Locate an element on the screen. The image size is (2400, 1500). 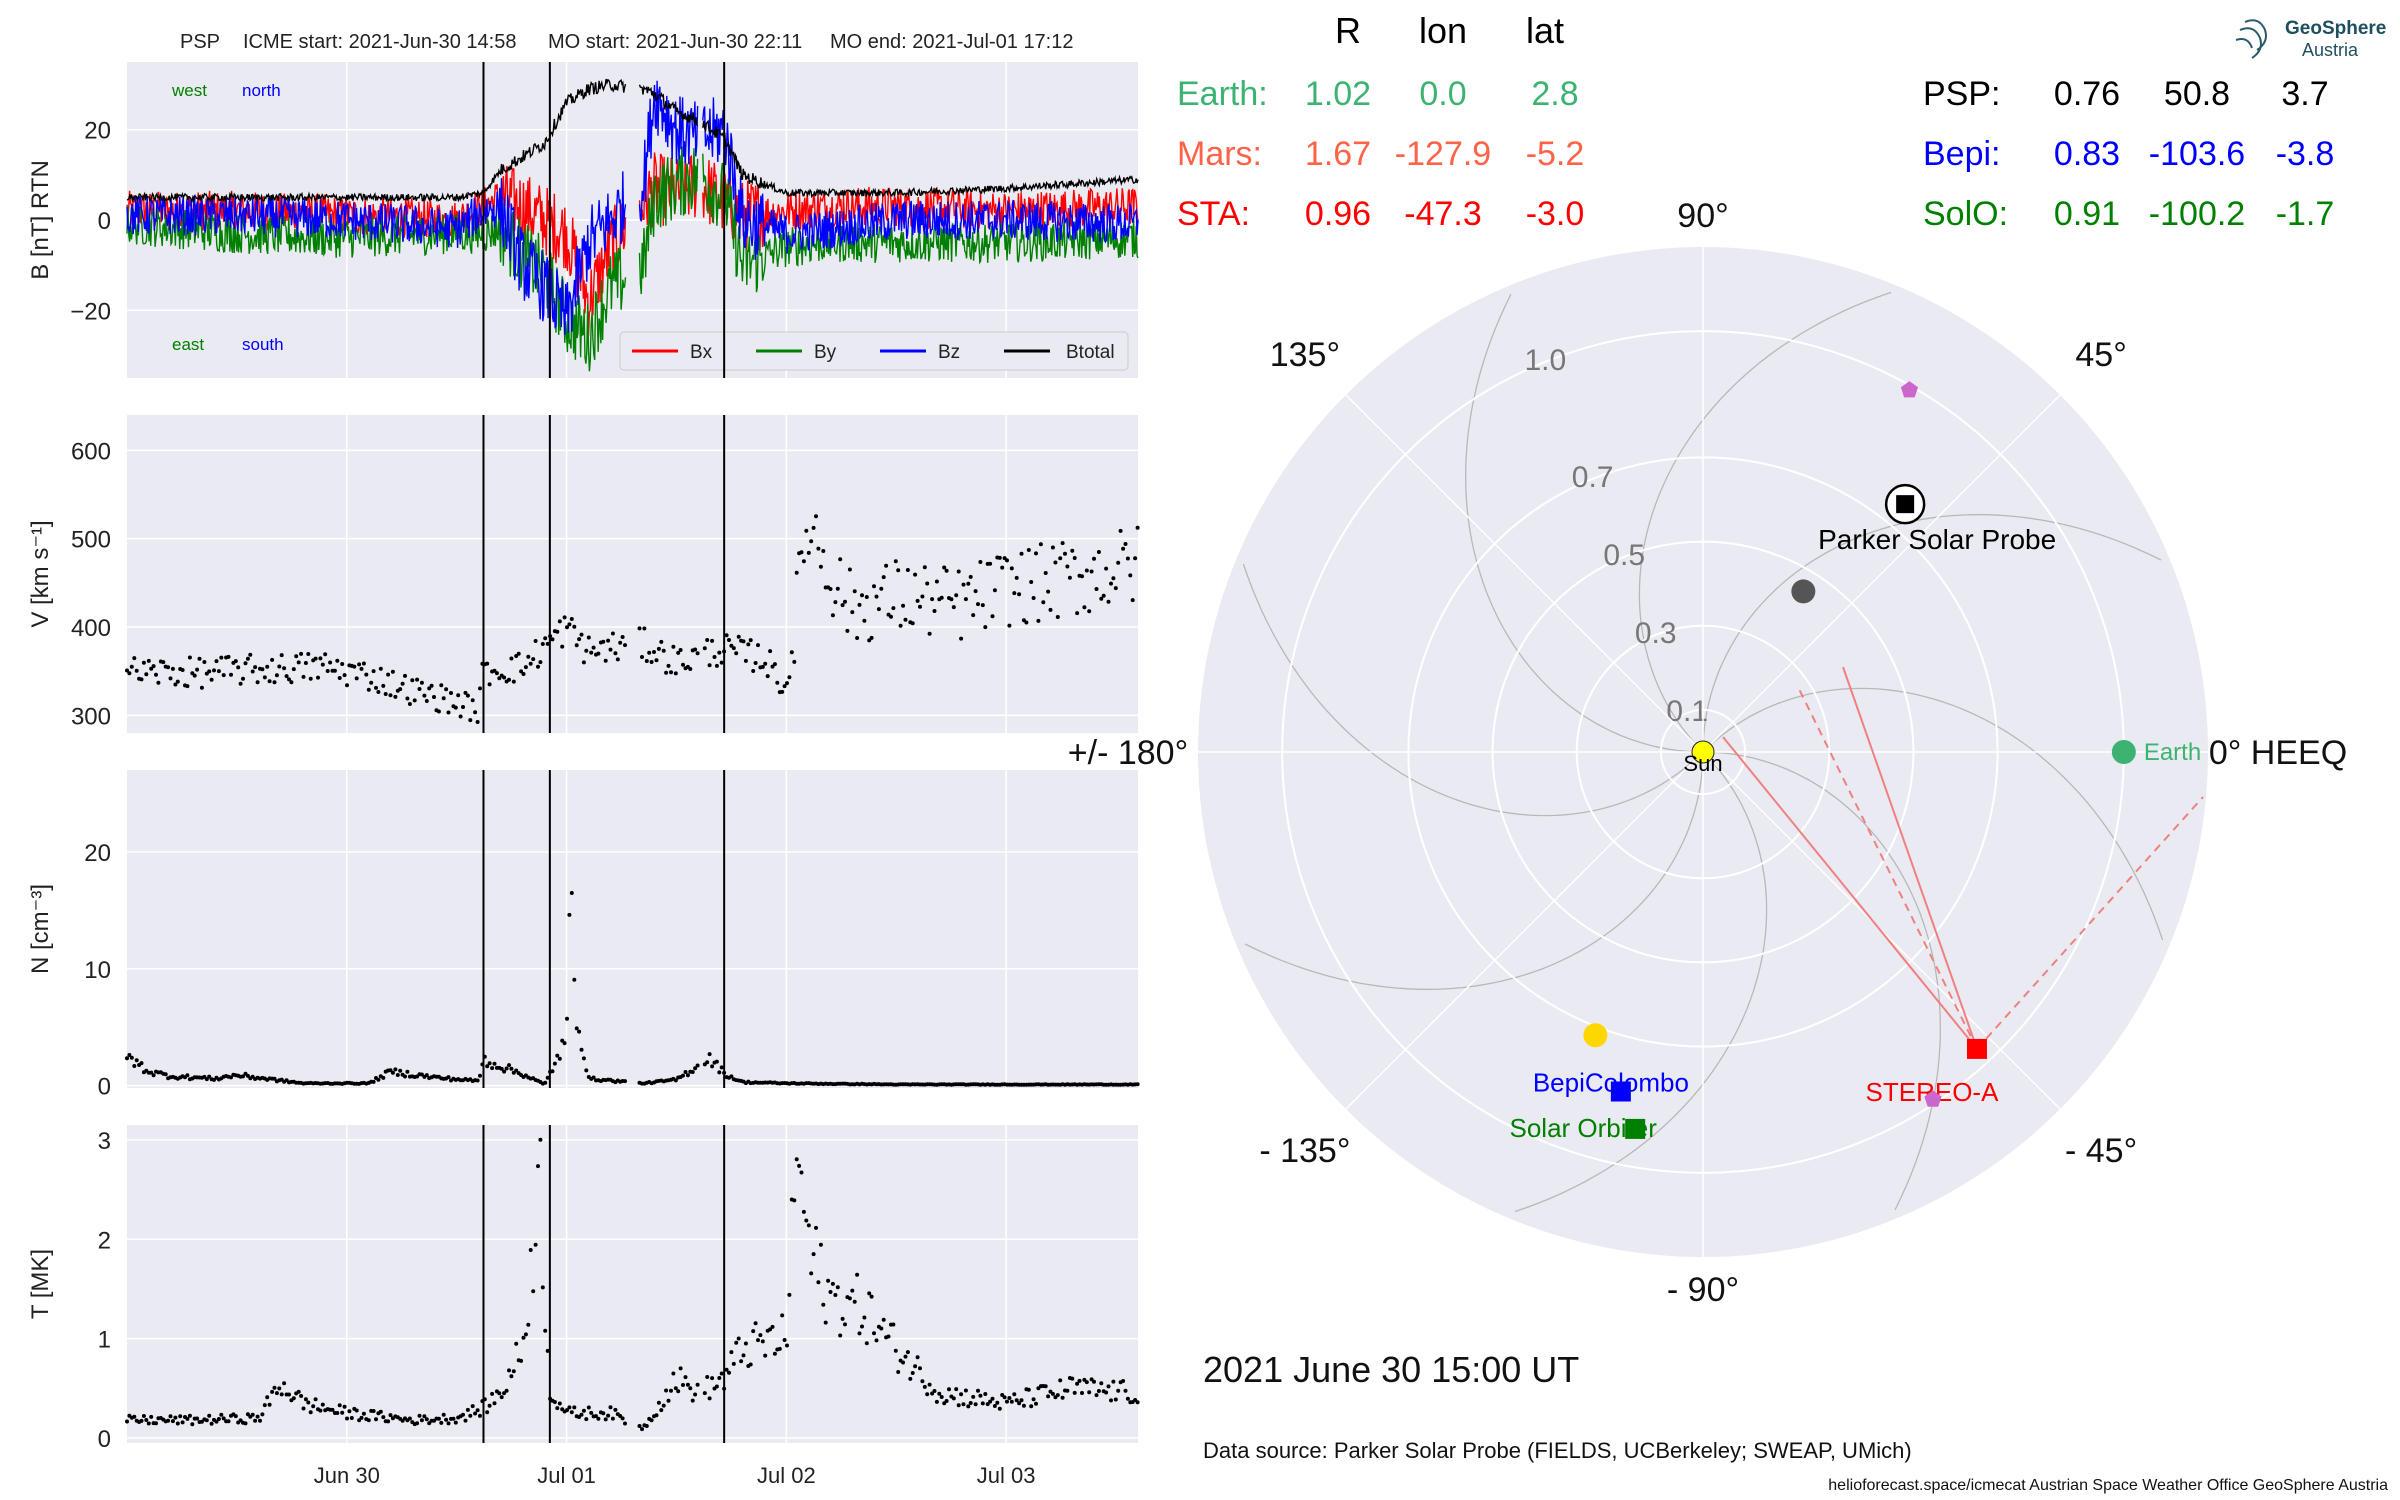
logo-line1: GeoSphere is located at coordinates (2335, 28).